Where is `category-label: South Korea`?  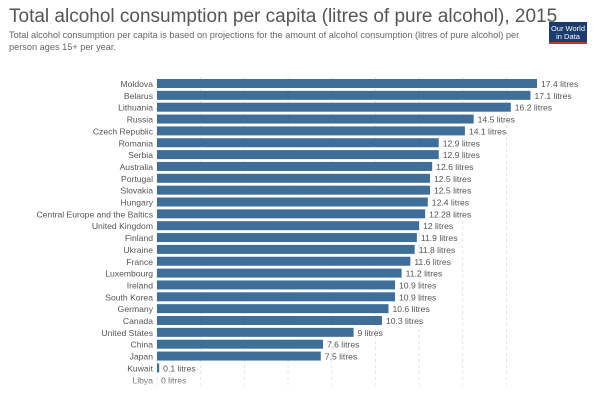 category-label: South Korea is located at coordinates (129, 297).